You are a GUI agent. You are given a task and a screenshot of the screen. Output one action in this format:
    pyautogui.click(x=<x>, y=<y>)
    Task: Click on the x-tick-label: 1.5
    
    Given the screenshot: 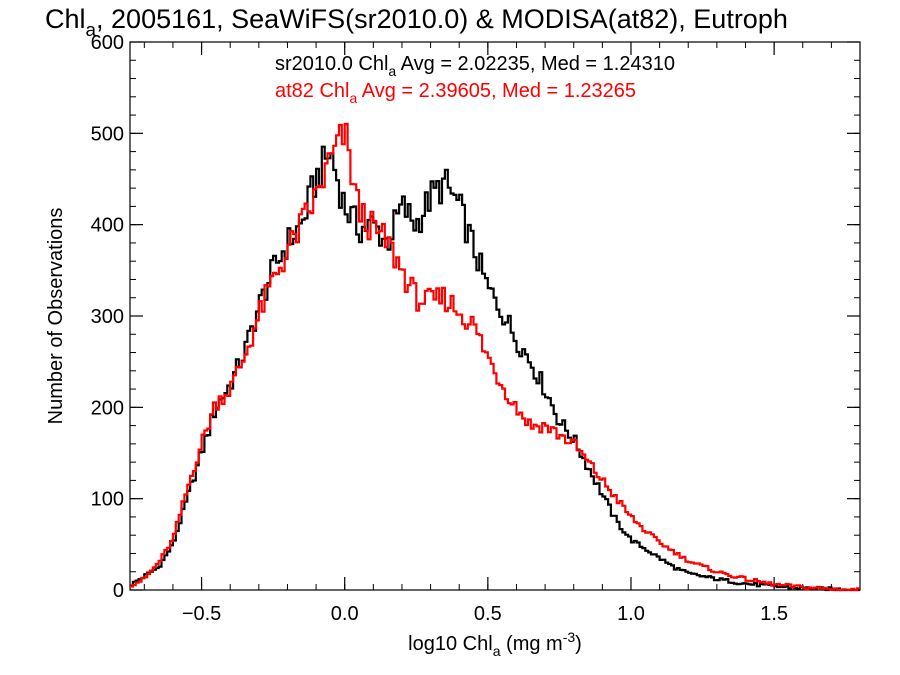 What is the action you would take?
    pyautogui.click(x=774, y=614)
    